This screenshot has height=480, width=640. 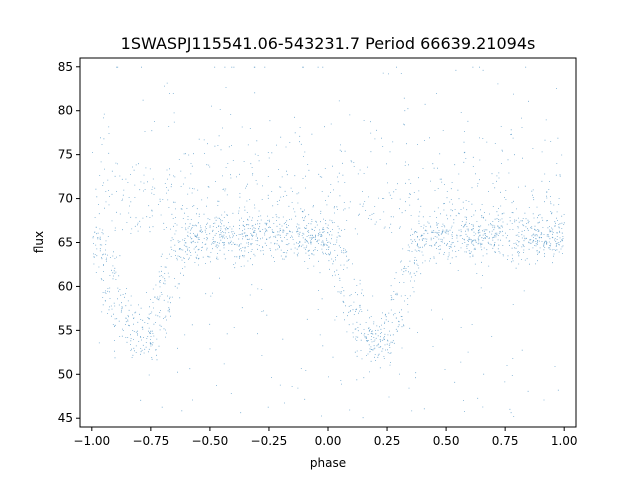 I want to click on y-axis: 45 50 55 60 65 70 75 80 85, so click(x=69, y=242).